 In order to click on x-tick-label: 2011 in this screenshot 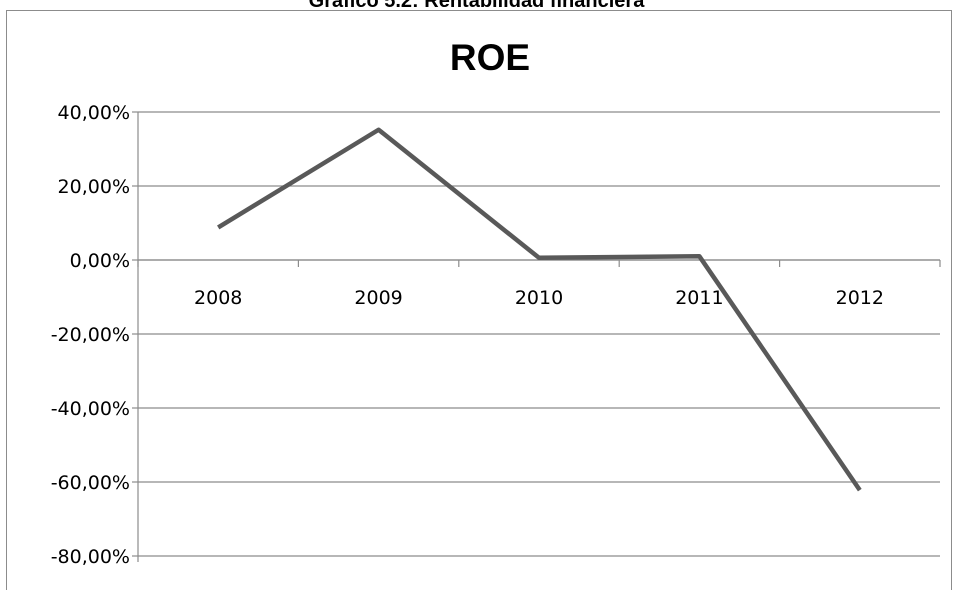, I will do `click(699, 298)`.